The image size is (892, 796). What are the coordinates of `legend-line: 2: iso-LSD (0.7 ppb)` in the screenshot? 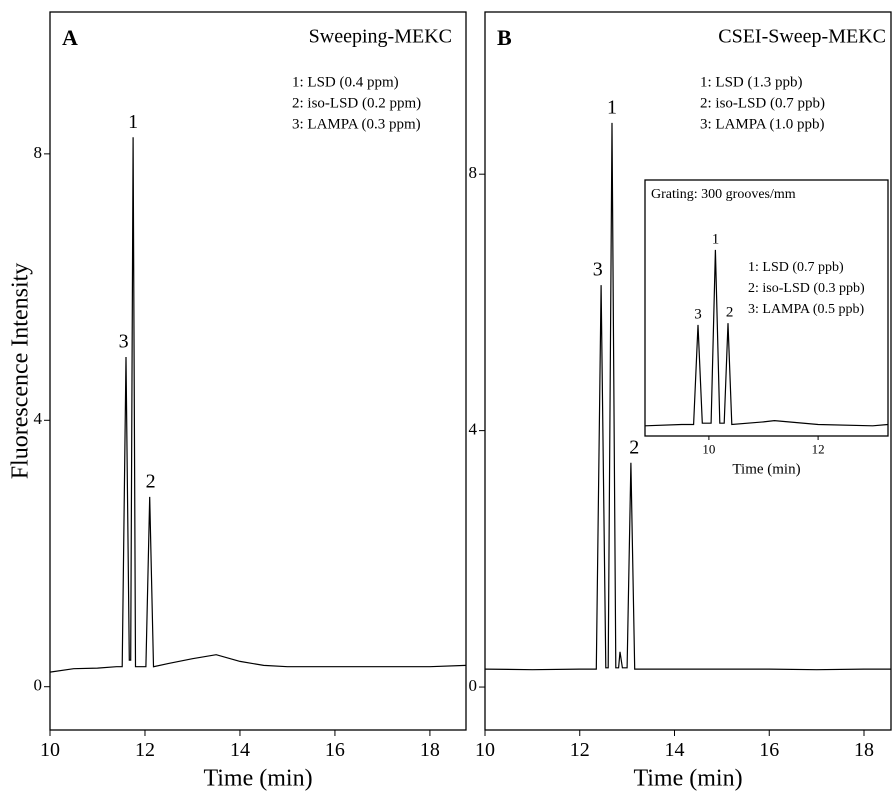 It's located at (762, 103).